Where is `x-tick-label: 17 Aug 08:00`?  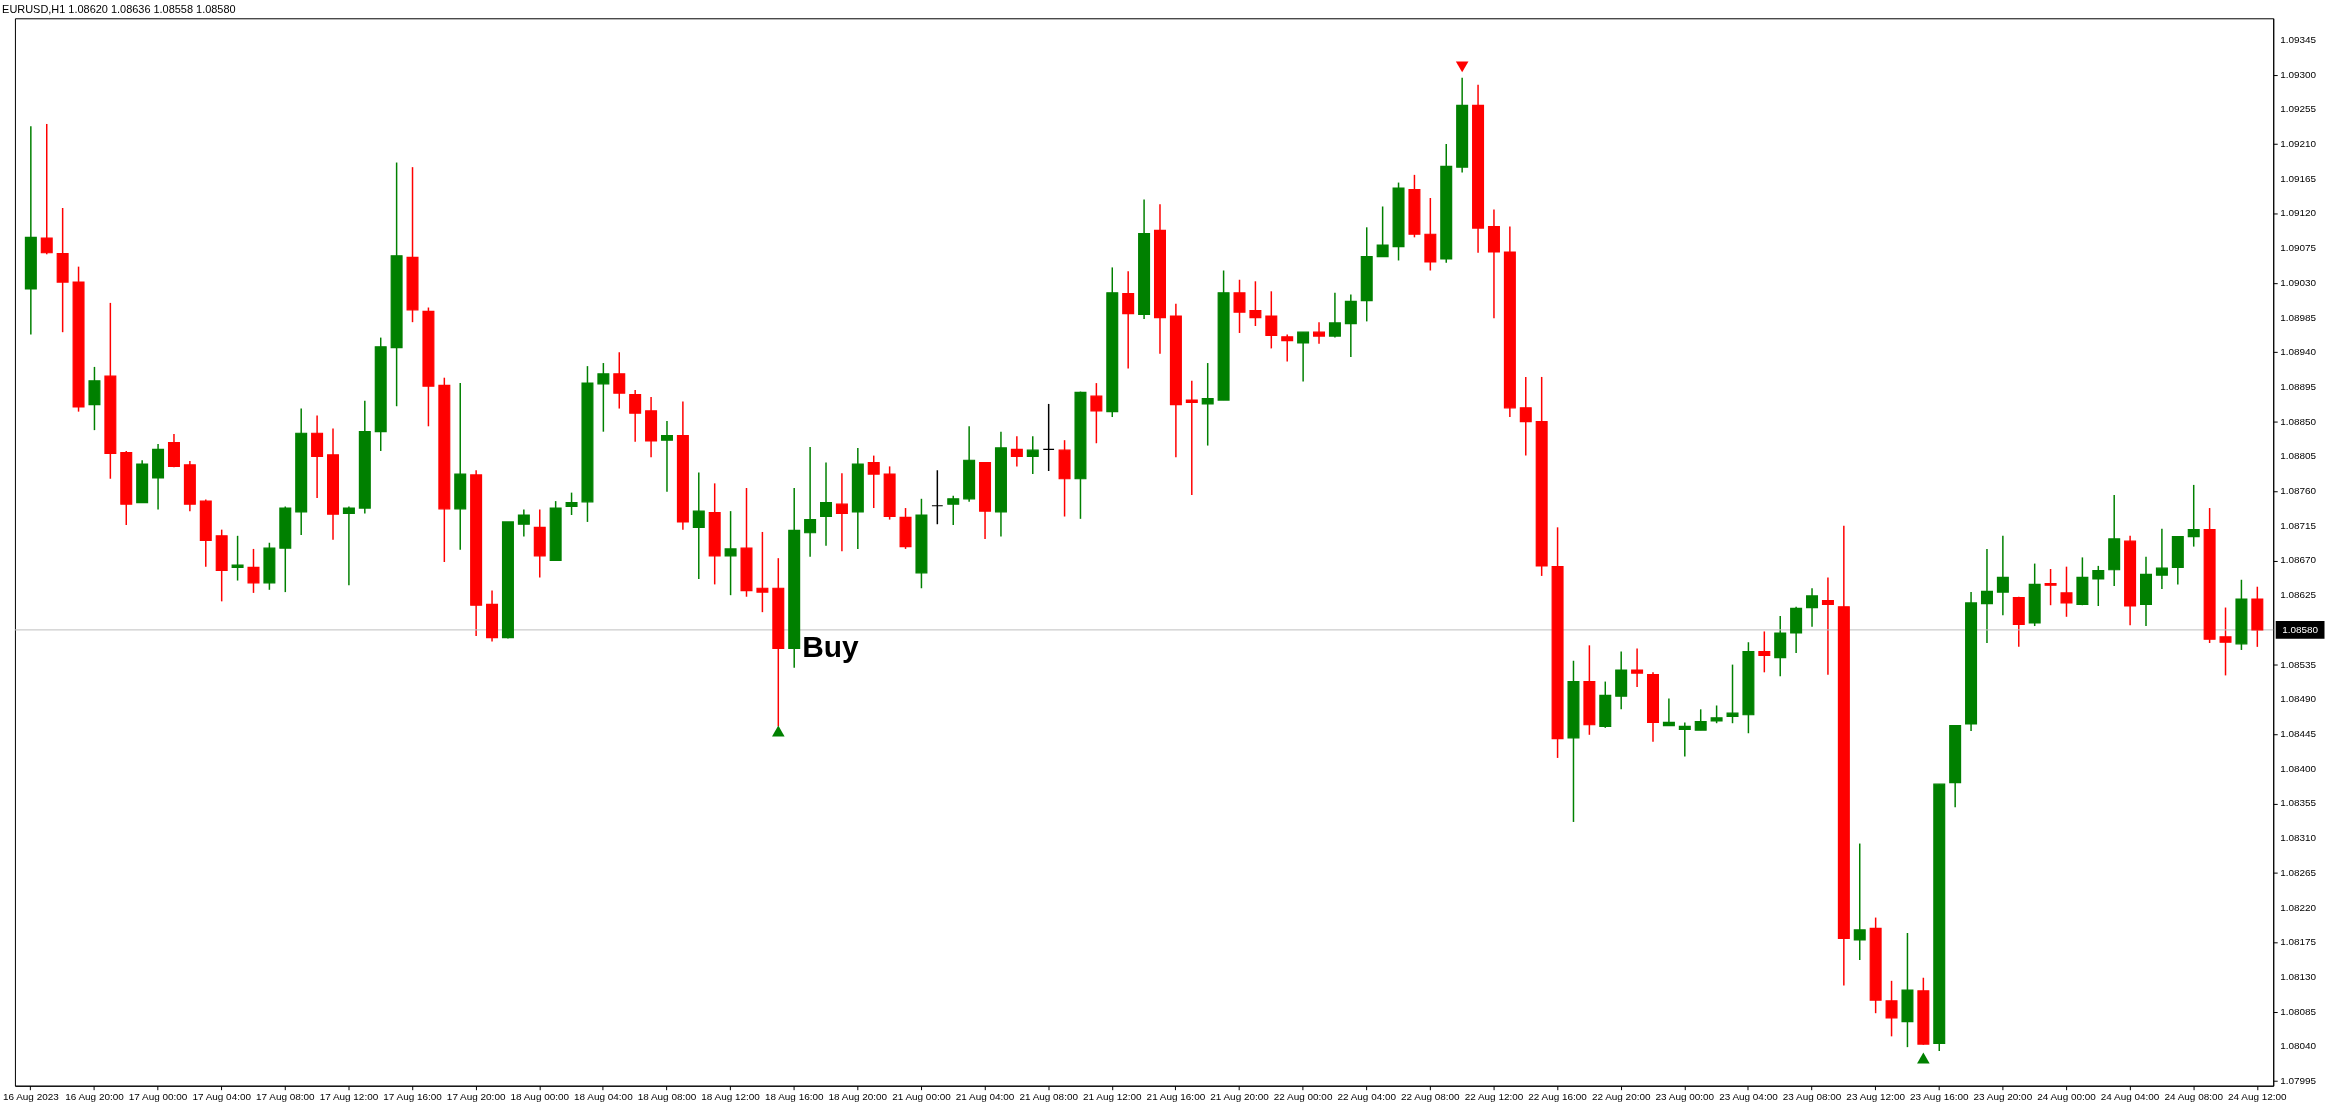
x-tick-label: 17 Aug 08:00 is located at coordinates (286, 1097).